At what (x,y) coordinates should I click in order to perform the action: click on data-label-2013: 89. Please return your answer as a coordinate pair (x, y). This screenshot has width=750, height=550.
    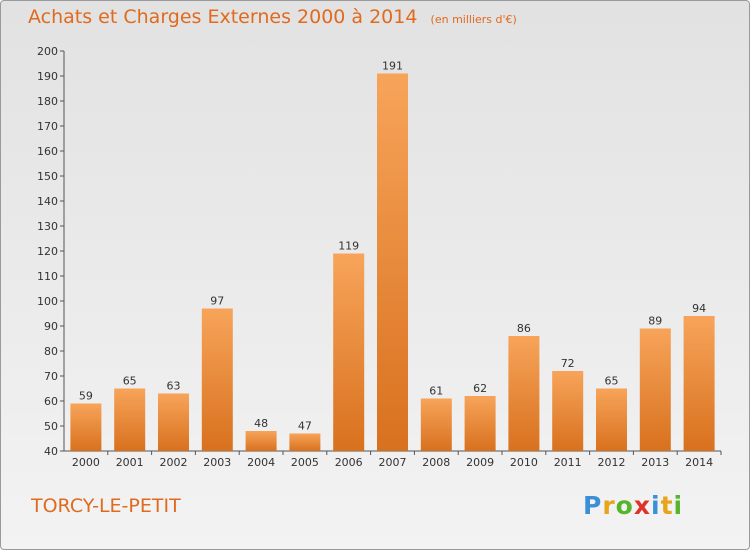
    Looking at the image, I should click on (655, 321).